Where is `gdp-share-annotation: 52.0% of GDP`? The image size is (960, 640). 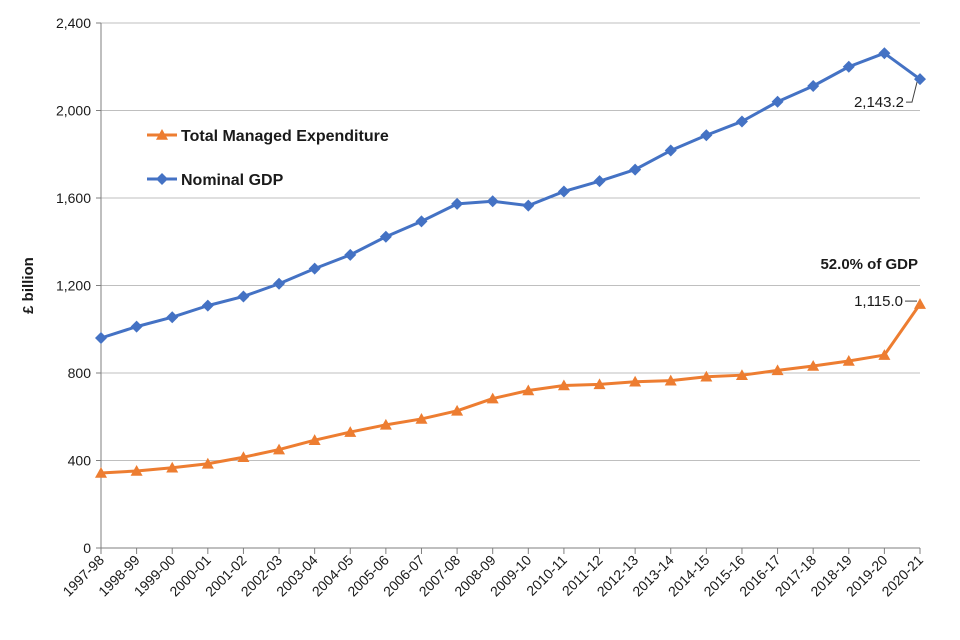
gdp-share-annotation: 52.0% of GDP is located at coordinates (869, 264).